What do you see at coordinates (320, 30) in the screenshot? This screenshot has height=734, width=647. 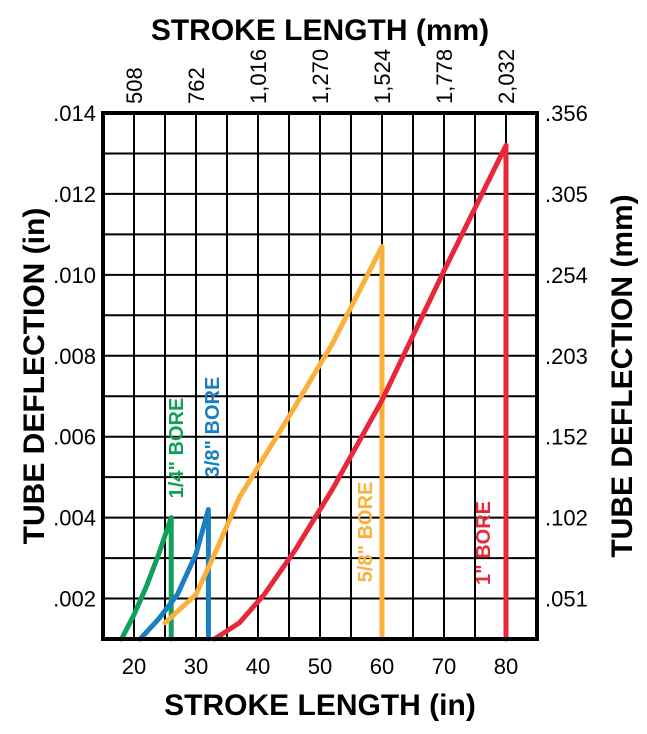 I see `top-axis-title: STROKE LENGTH (mm)` at bounding box center [320, 30].